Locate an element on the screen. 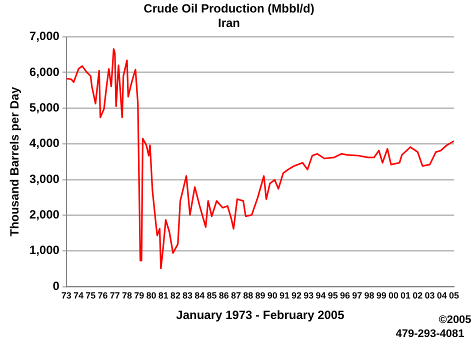  x-tick-label: 97 is located at coordinates (357, 295).